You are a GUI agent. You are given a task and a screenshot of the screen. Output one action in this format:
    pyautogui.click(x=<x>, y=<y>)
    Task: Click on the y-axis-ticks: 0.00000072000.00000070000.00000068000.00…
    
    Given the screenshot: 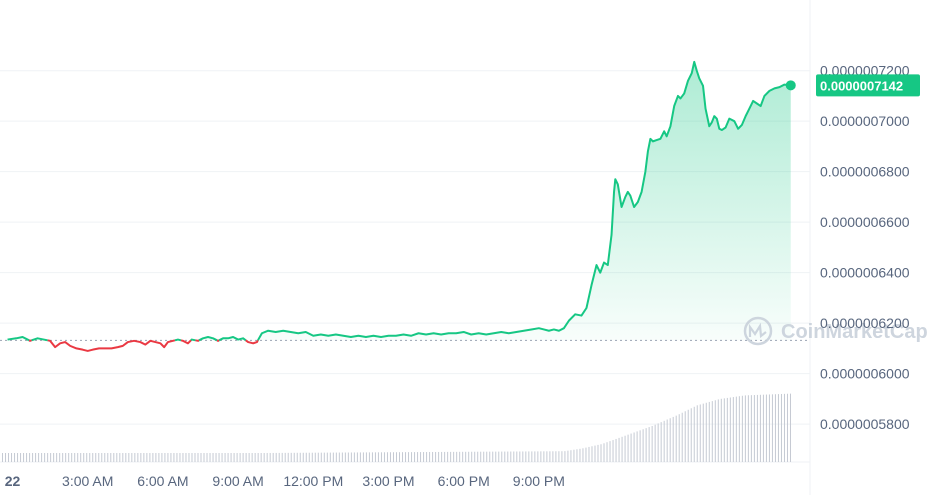 What is the action you would take?
    pyautogui.click(x=865, y=247)
    